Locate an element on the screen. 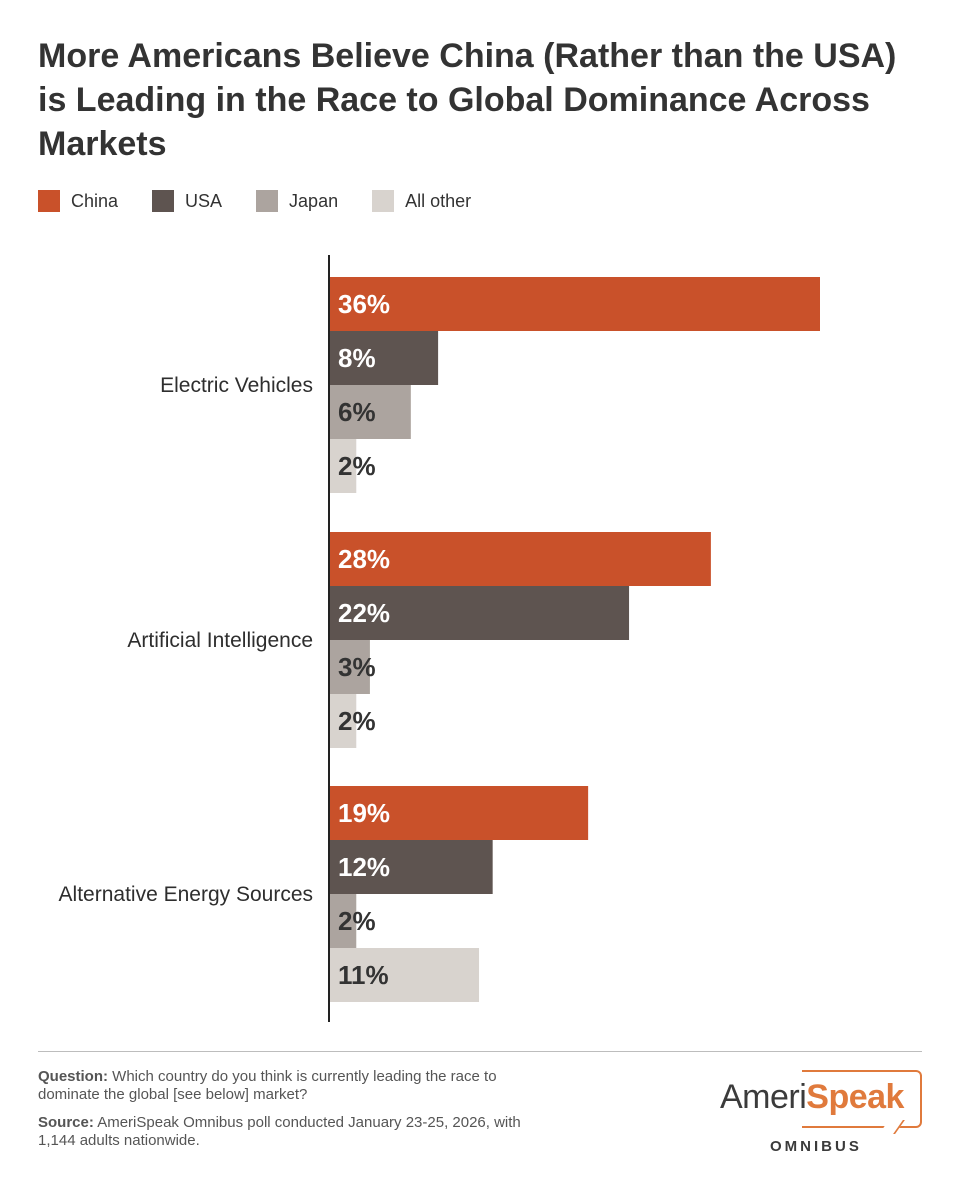 The height and width of the screenshot is (1200, 959). legend-label-china: China is located at coordinates (95, 200).